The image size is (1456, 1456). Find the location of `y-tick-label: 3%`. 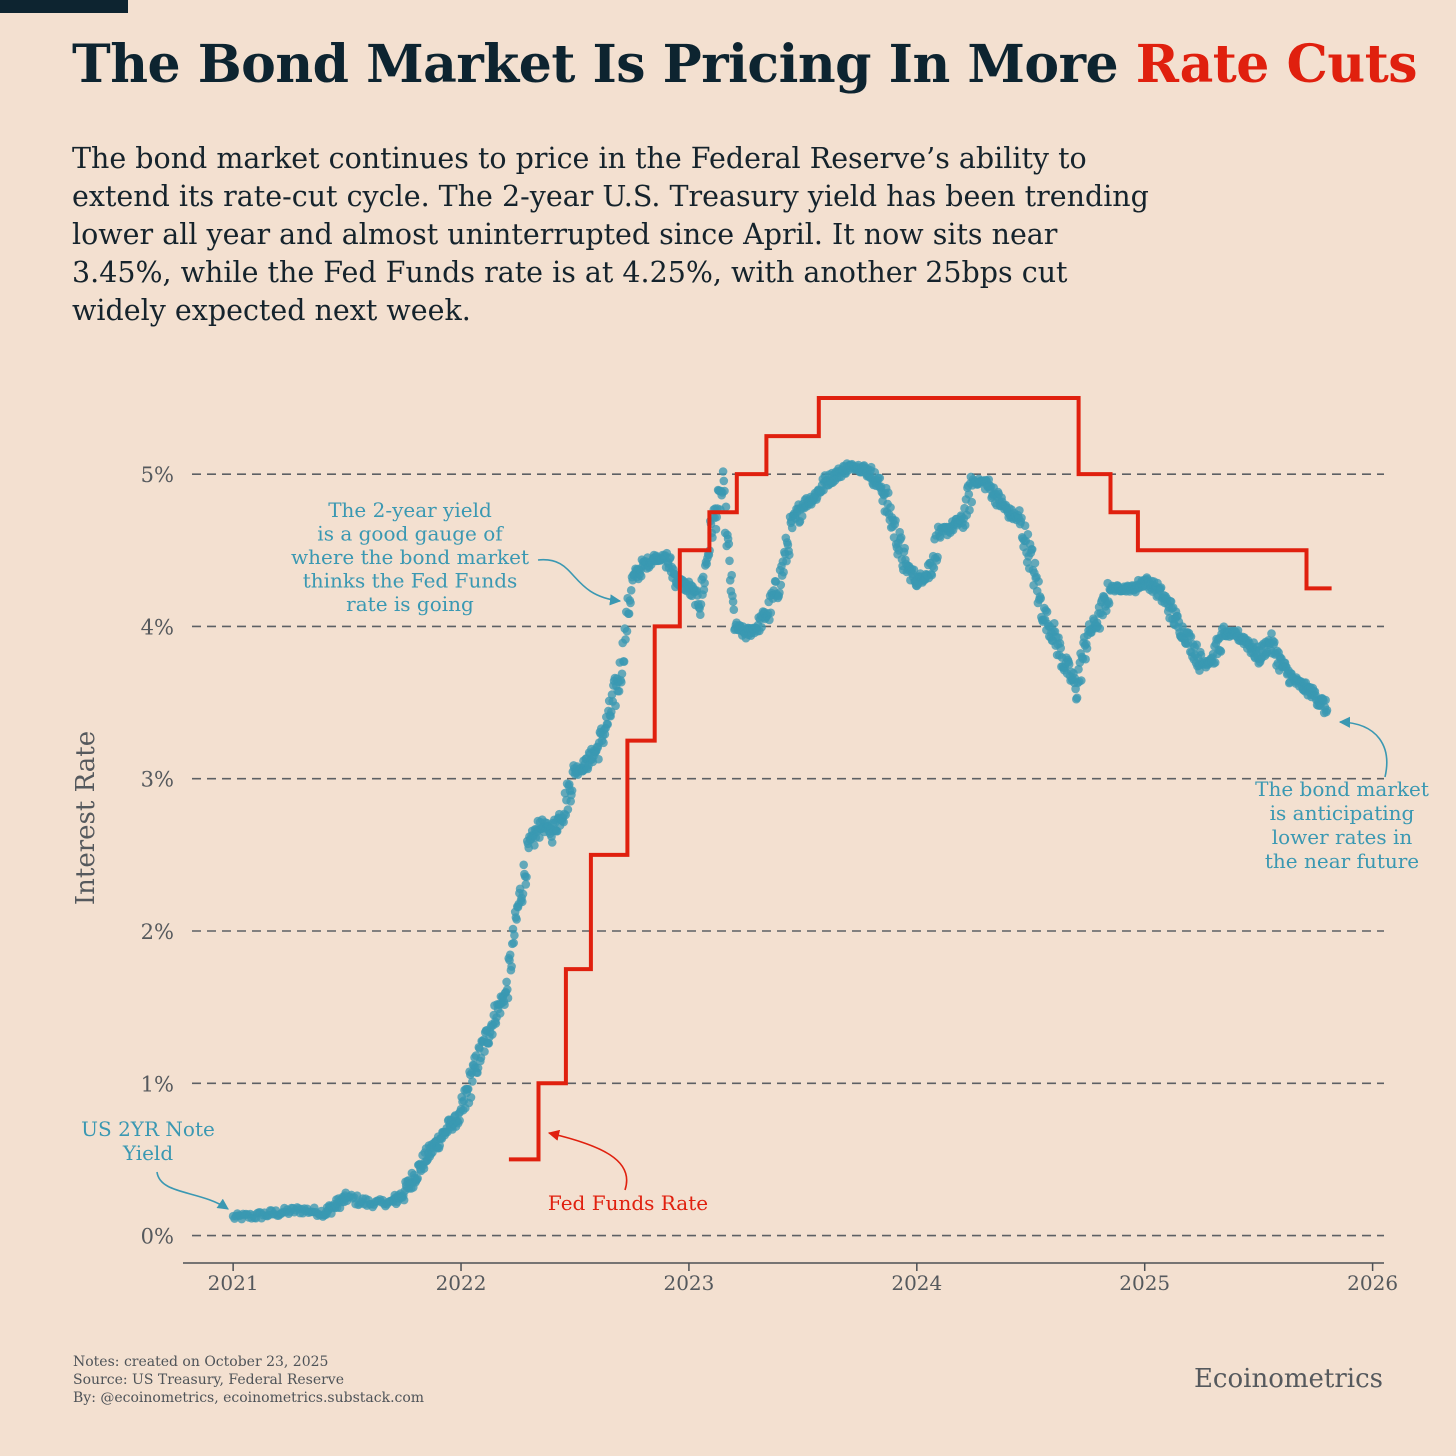

y-tick-label: 3% is located at coordinates (157, 780).